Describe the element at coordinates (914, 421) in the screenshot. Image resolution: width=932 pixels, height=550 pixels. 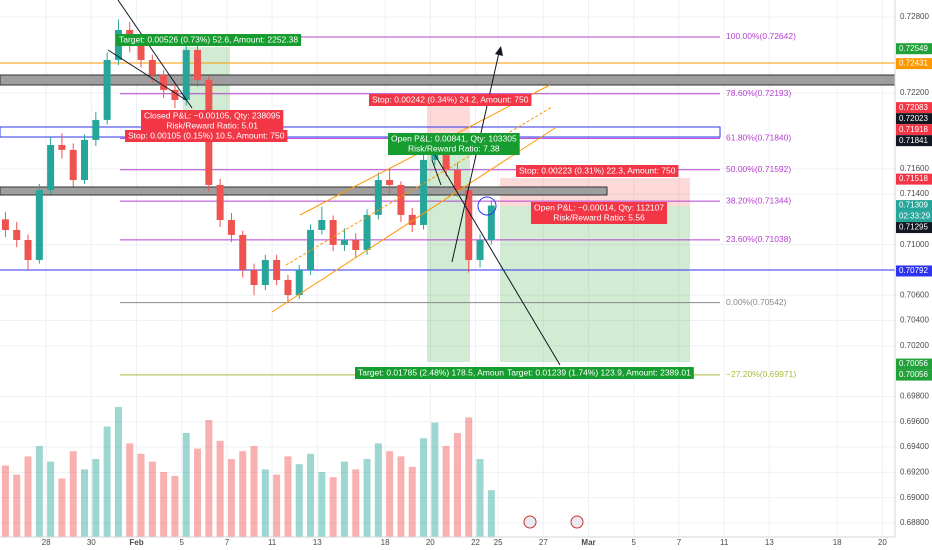
I see `y-tick-label: 0.69600` at that location.